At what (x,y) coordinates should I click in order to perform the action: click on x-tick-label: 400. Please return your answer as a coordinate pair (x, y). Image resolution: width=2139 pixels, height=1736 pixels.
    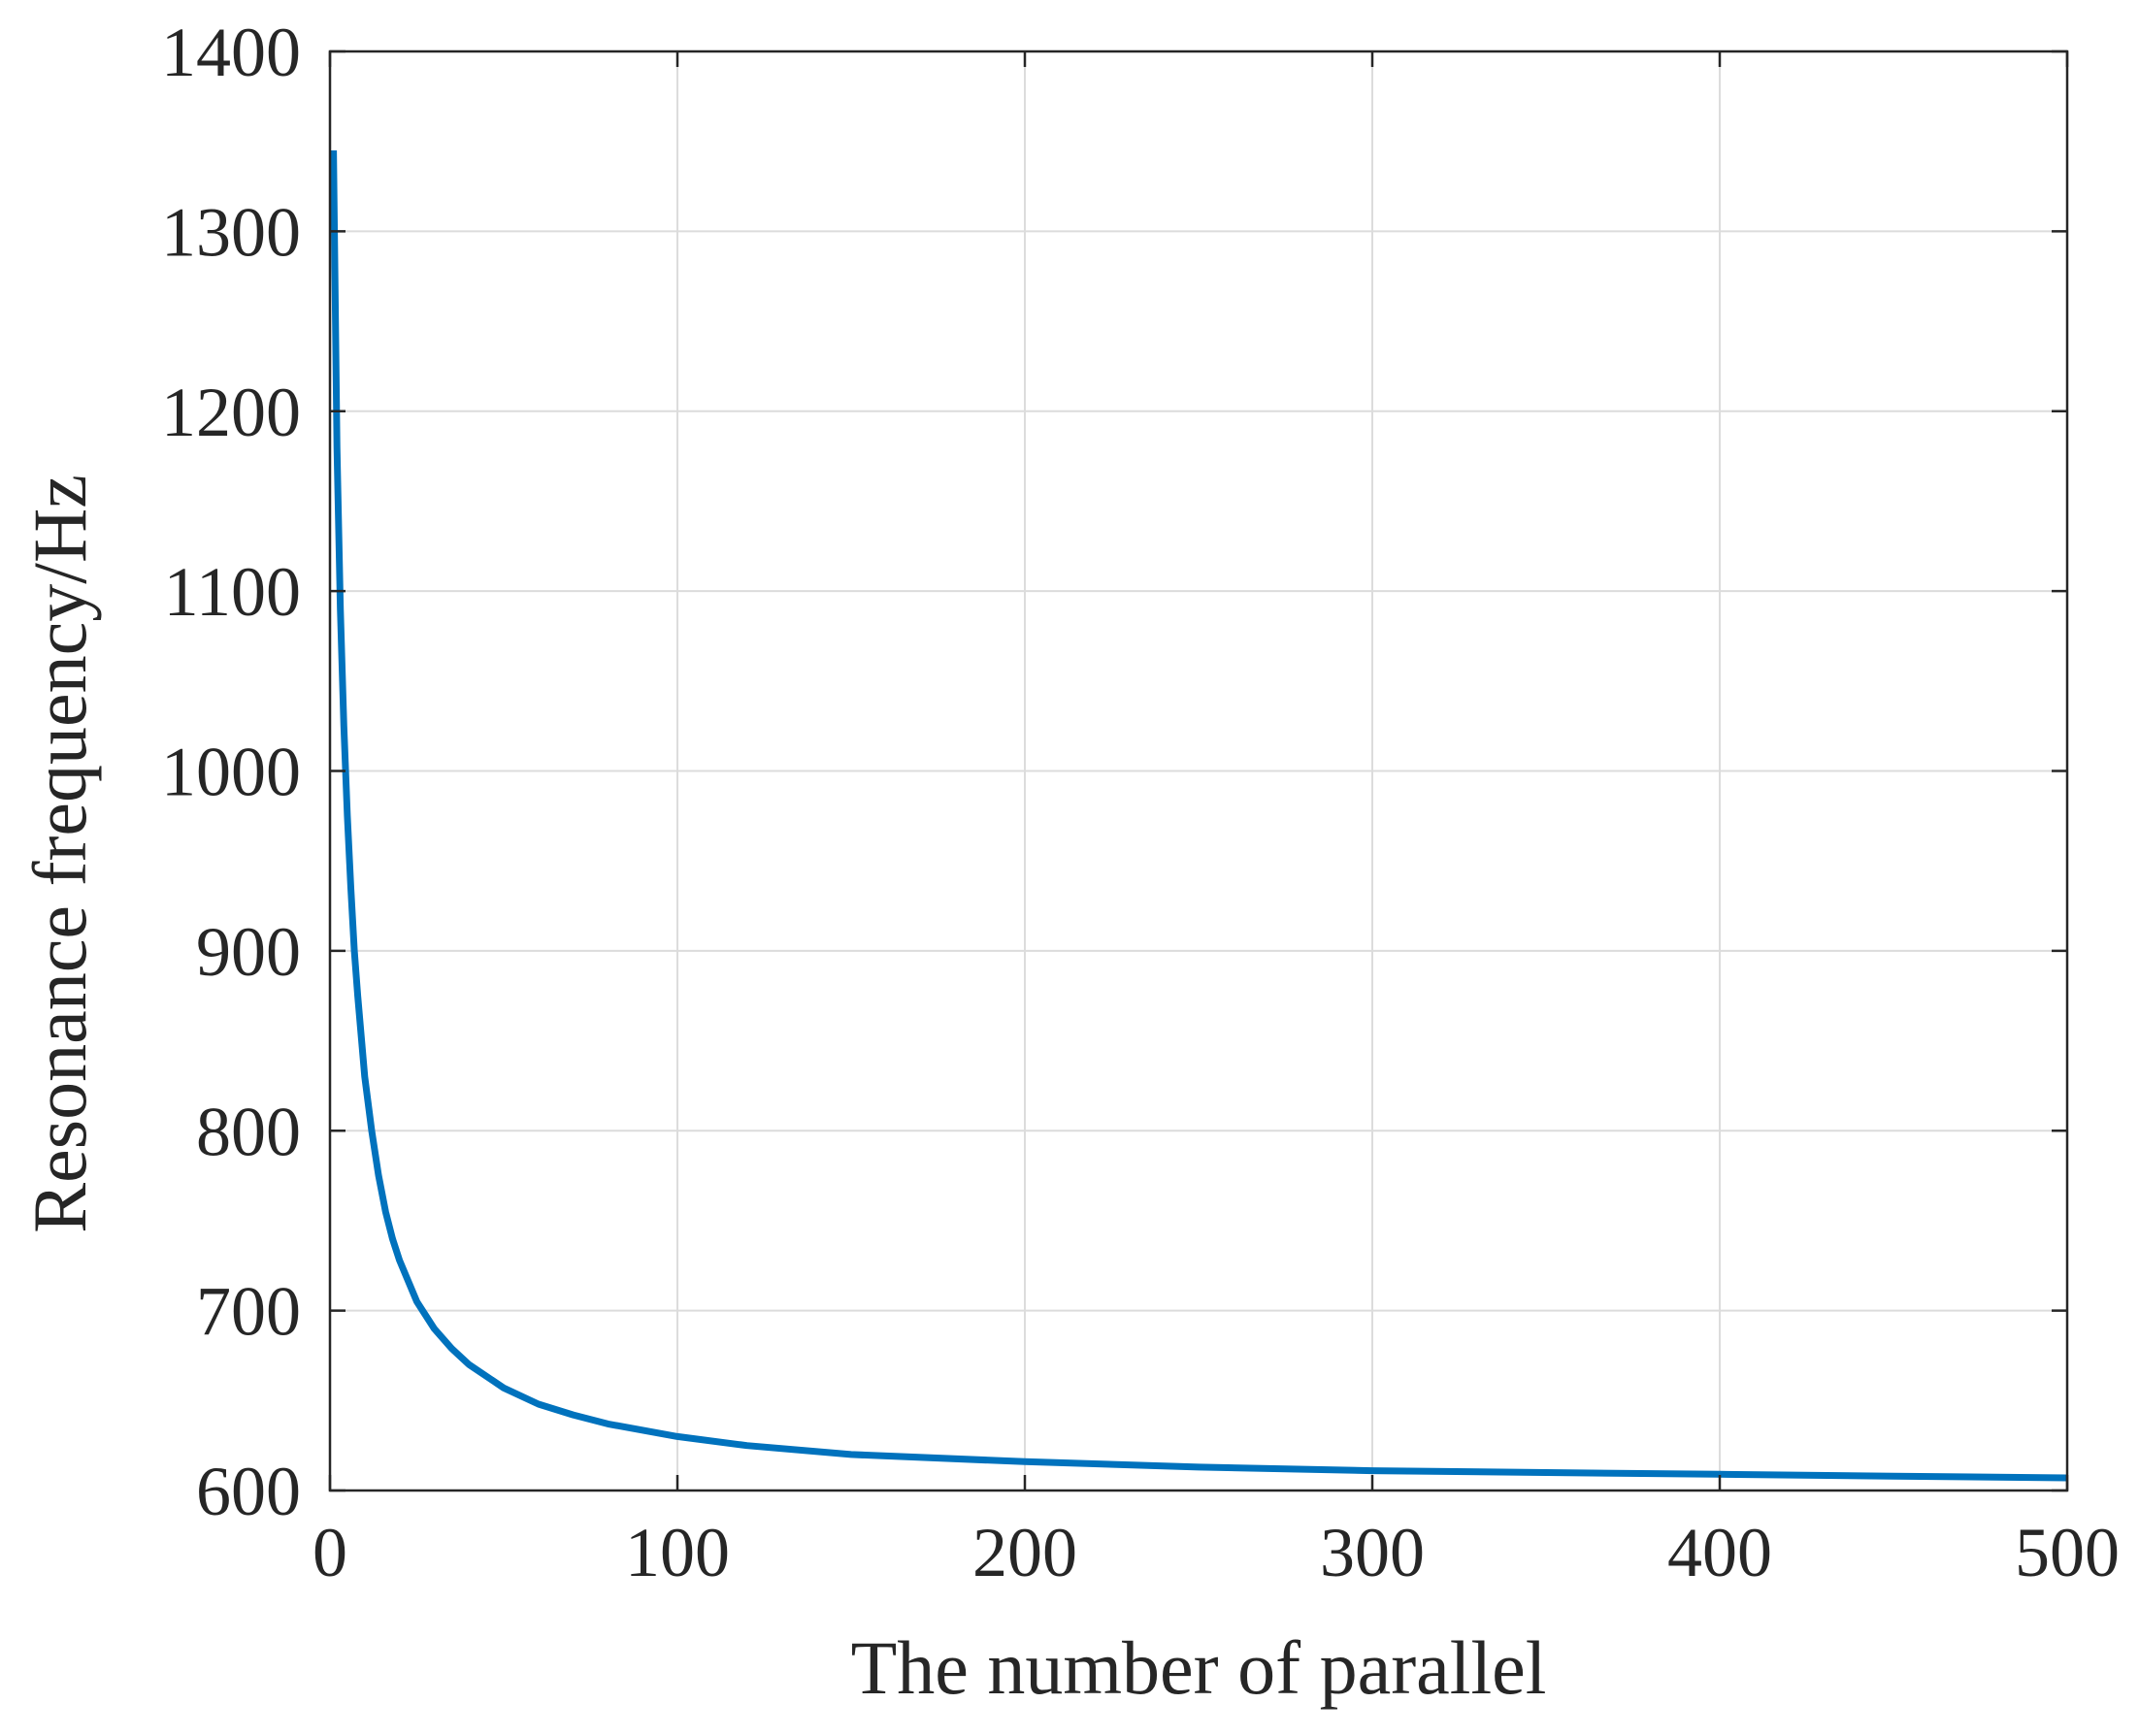
    Looking at the image, I should click on (1719, 1552).